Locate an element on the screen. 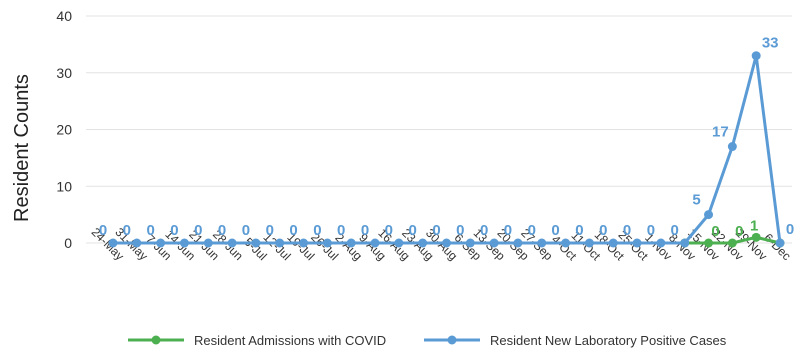  legend-item-1: Resident New Laboratory Positive Cases is located at coordinates (575, 340).